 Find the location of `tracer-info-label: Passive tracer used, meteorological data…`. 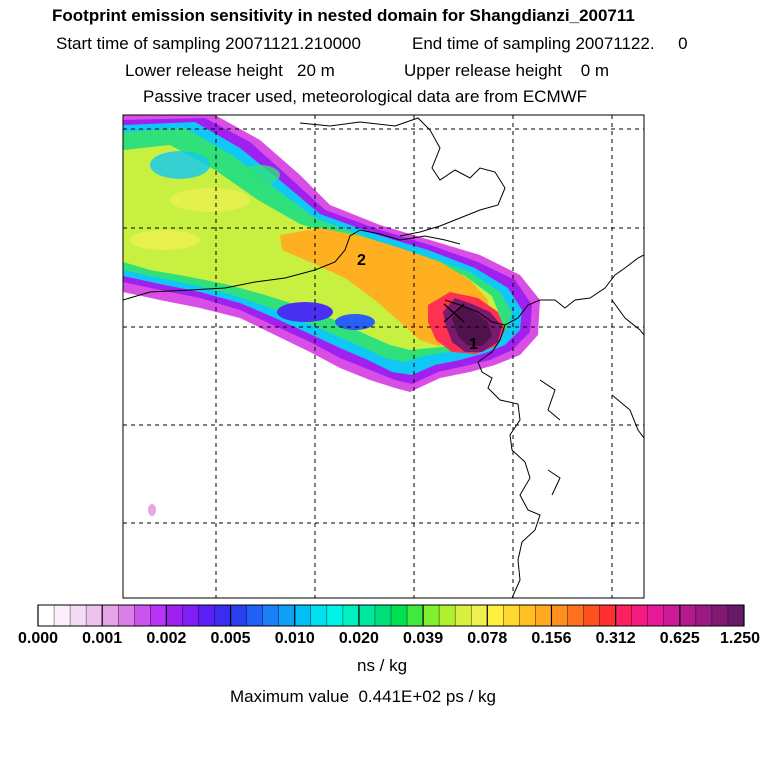

tracer-info-label: Passive tracer used, meteorological data… is located at coordinates (365, 96).